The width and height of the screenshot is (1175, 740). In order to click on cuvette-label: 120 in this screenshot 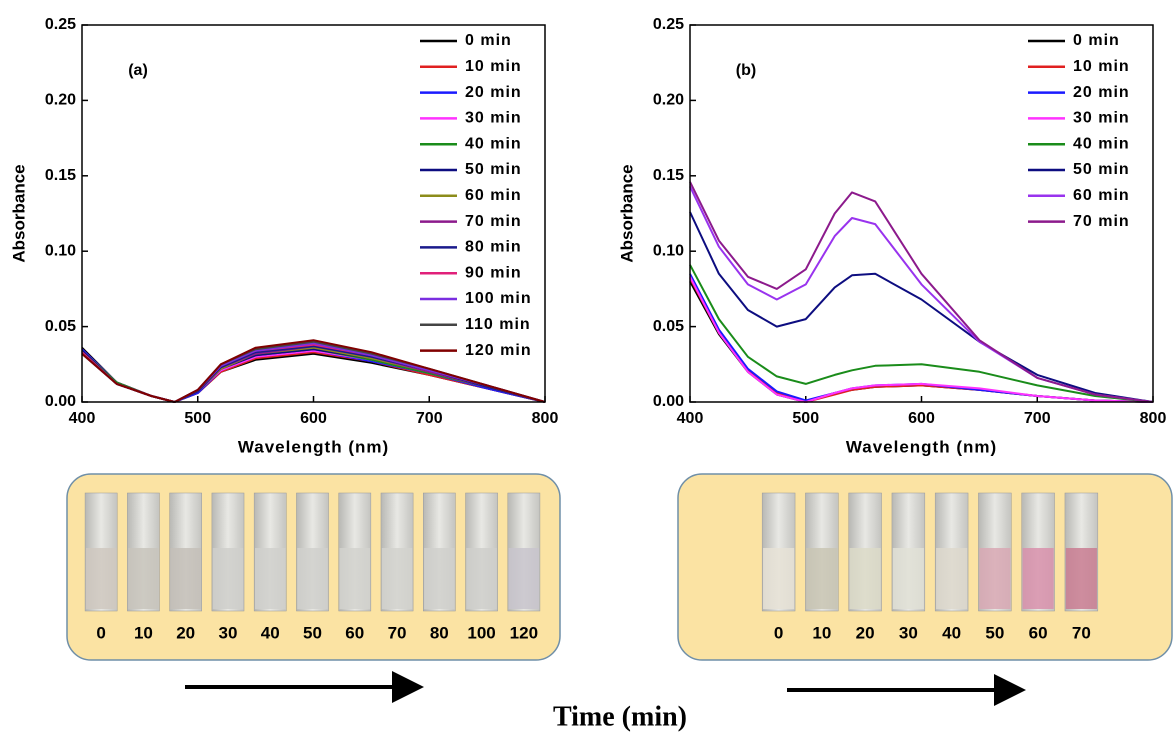, I will do `click(524, 632)`.